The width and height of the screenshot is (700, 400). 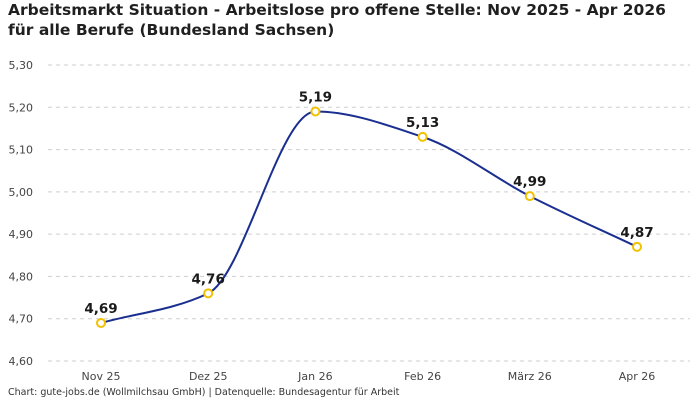 What do you see at coordinates (21, 361) in the screenshot?
I see `y-tick-label: 4,60` at bounding box center [21, 361].